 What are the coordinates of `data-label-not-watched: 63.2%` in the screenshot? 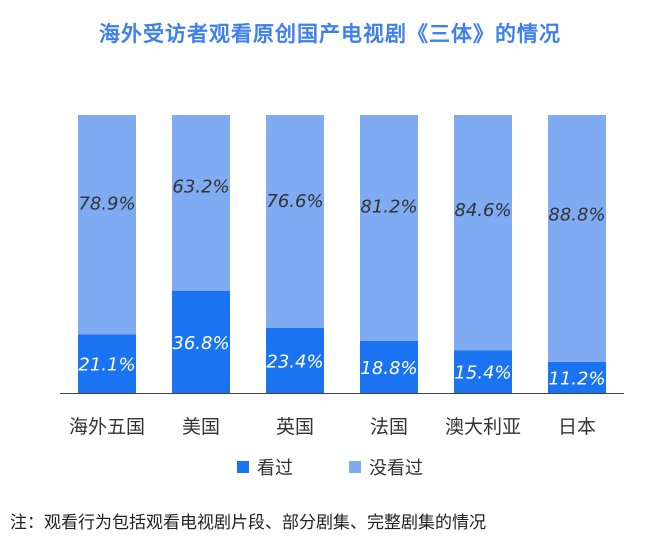 It's located at (200, 186).